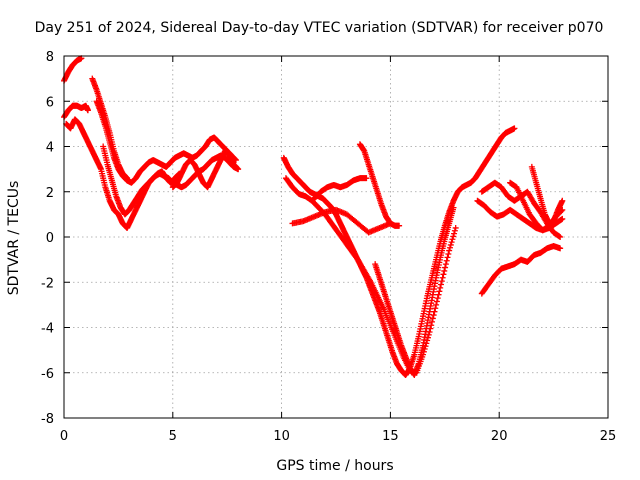 The width and height of the screenshot is (640, 480). I want to click on series-arc-g, so click(205, 169).